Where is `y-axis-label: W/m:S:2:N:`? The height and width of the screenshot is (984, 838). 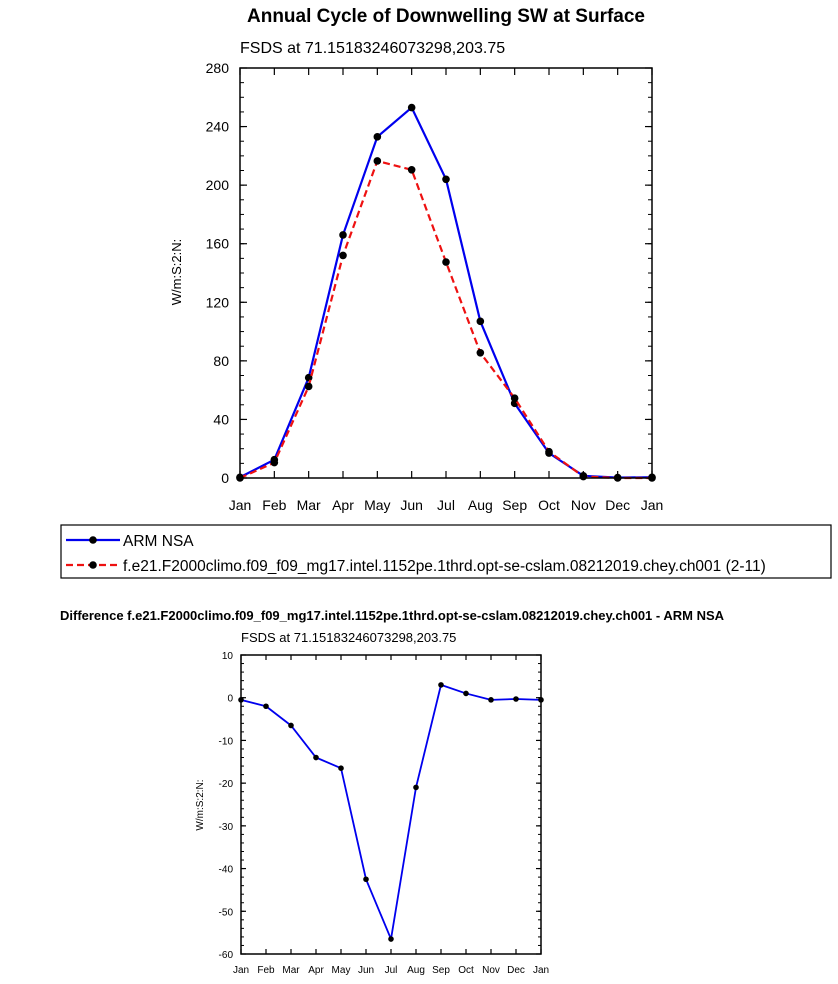
y-axis-label: W/m:S:2:N: is located at coordinates (176, 272).